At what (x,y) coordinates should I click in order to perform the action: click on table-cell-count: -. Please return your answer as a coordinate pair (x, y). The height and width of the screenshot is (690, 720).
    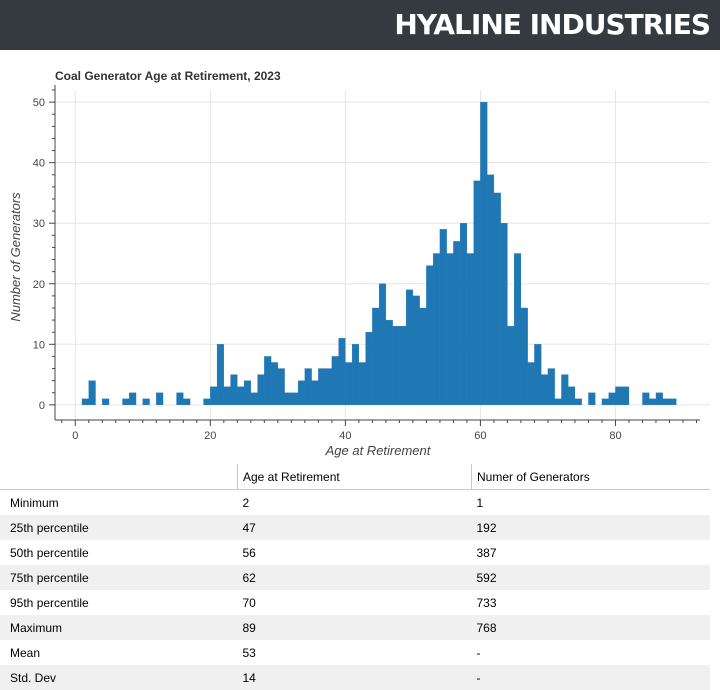
    Looking at the image, I should click on (478, 652).